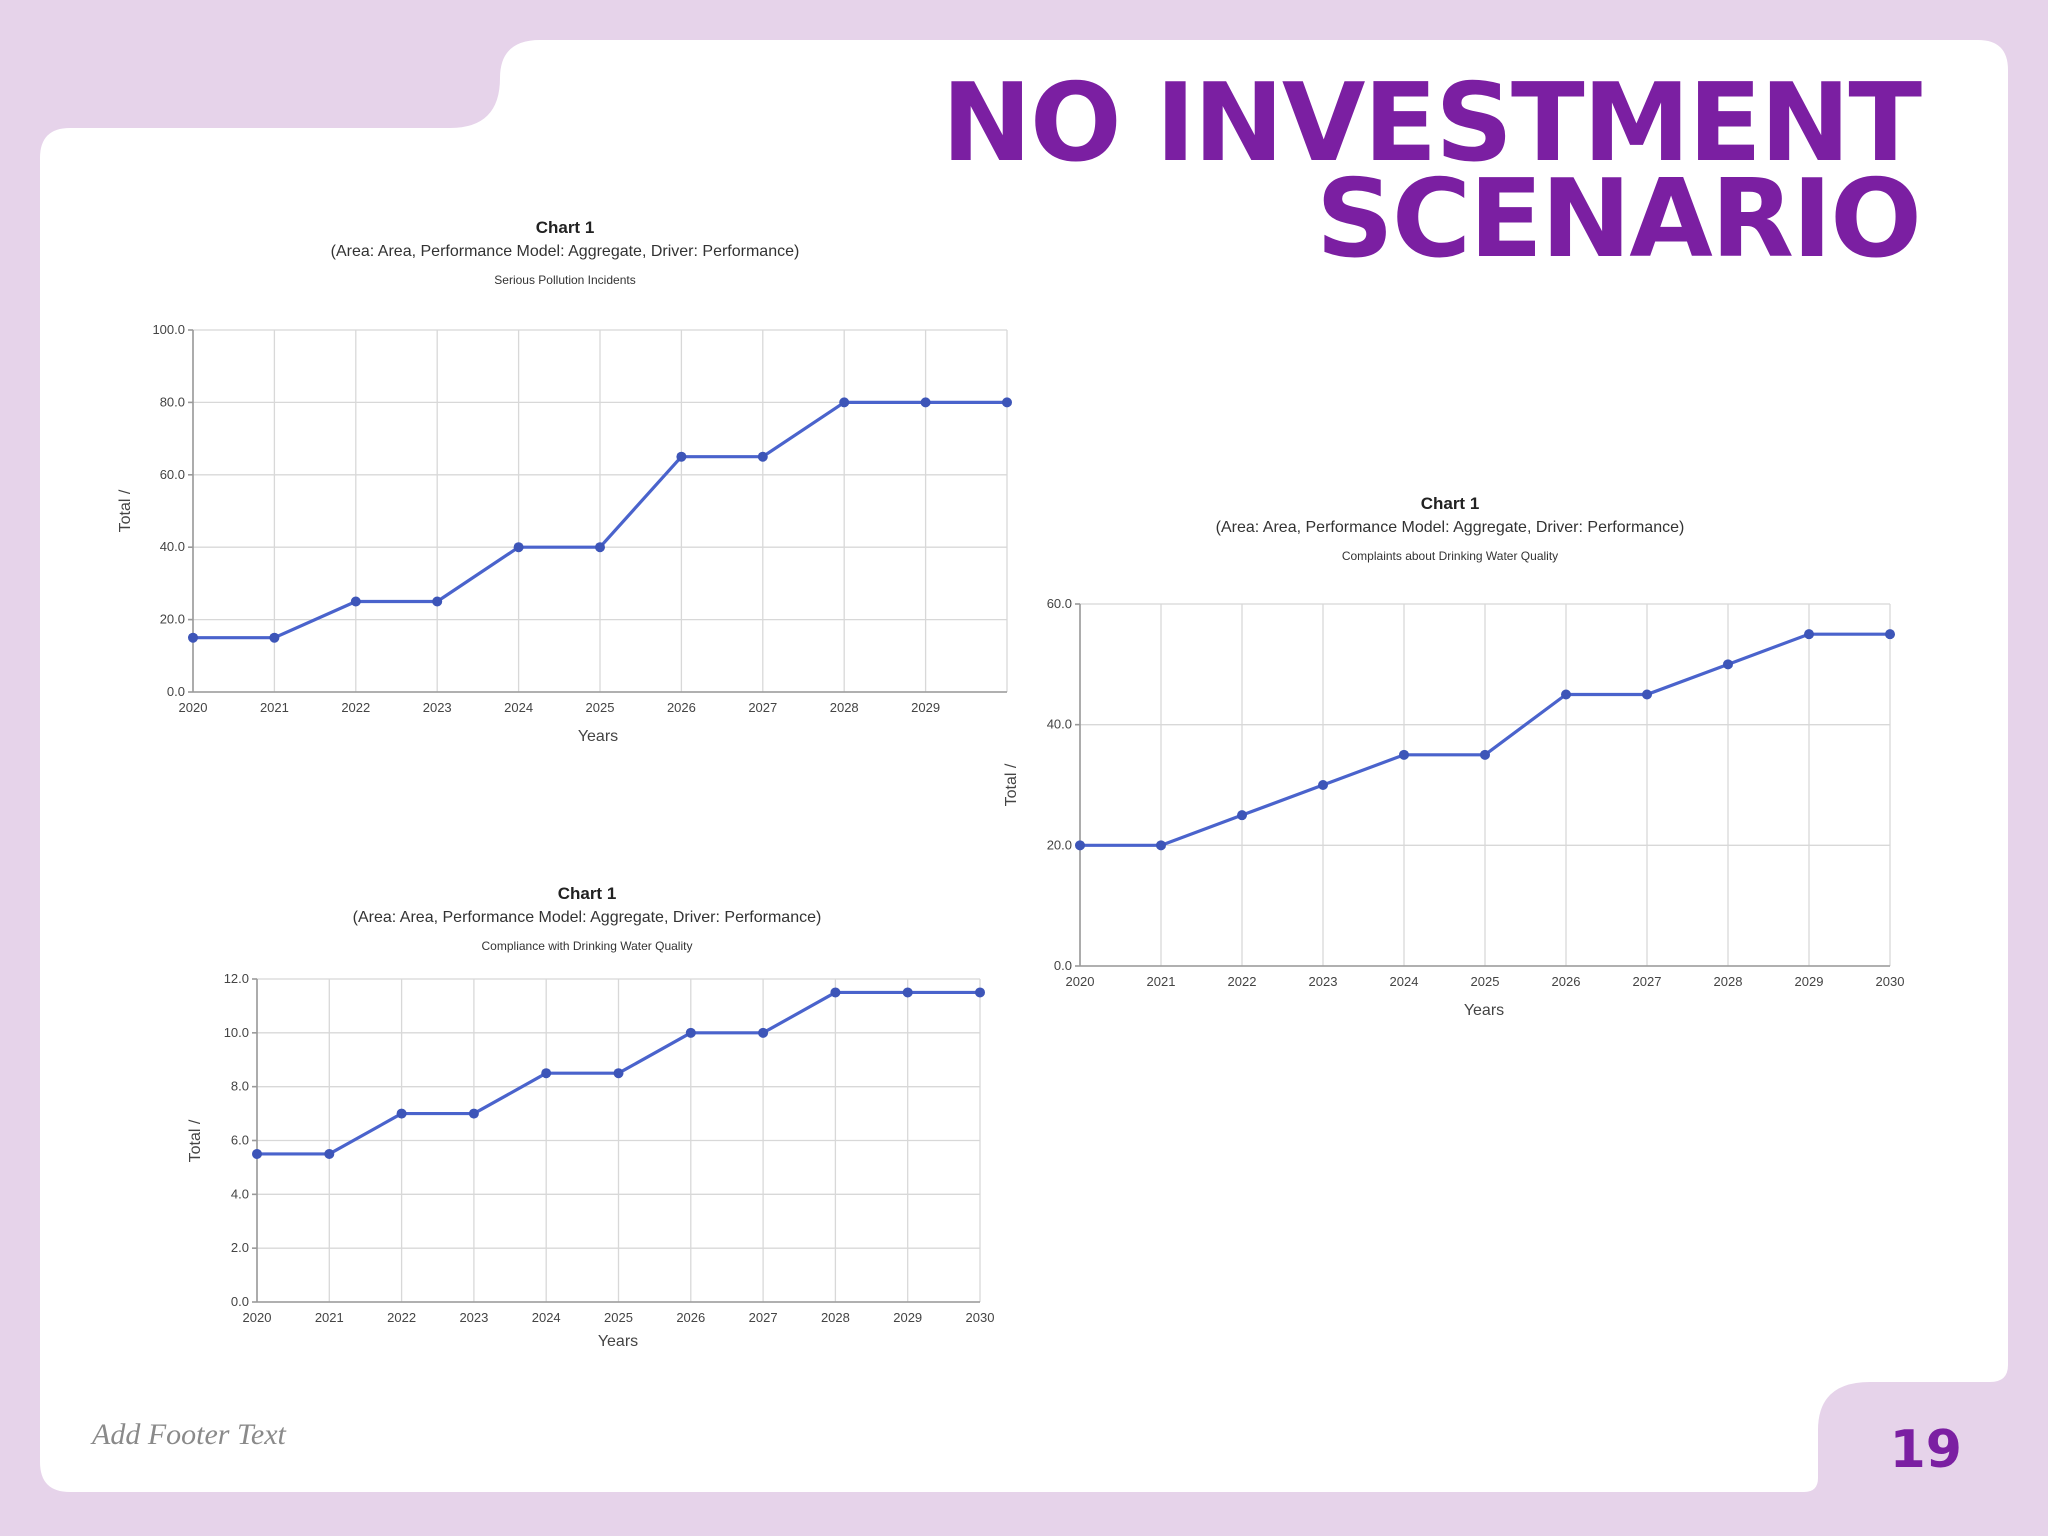  I want to click on slide-title: NO INVESTMENT SCENARIO, so click(1431, 167).